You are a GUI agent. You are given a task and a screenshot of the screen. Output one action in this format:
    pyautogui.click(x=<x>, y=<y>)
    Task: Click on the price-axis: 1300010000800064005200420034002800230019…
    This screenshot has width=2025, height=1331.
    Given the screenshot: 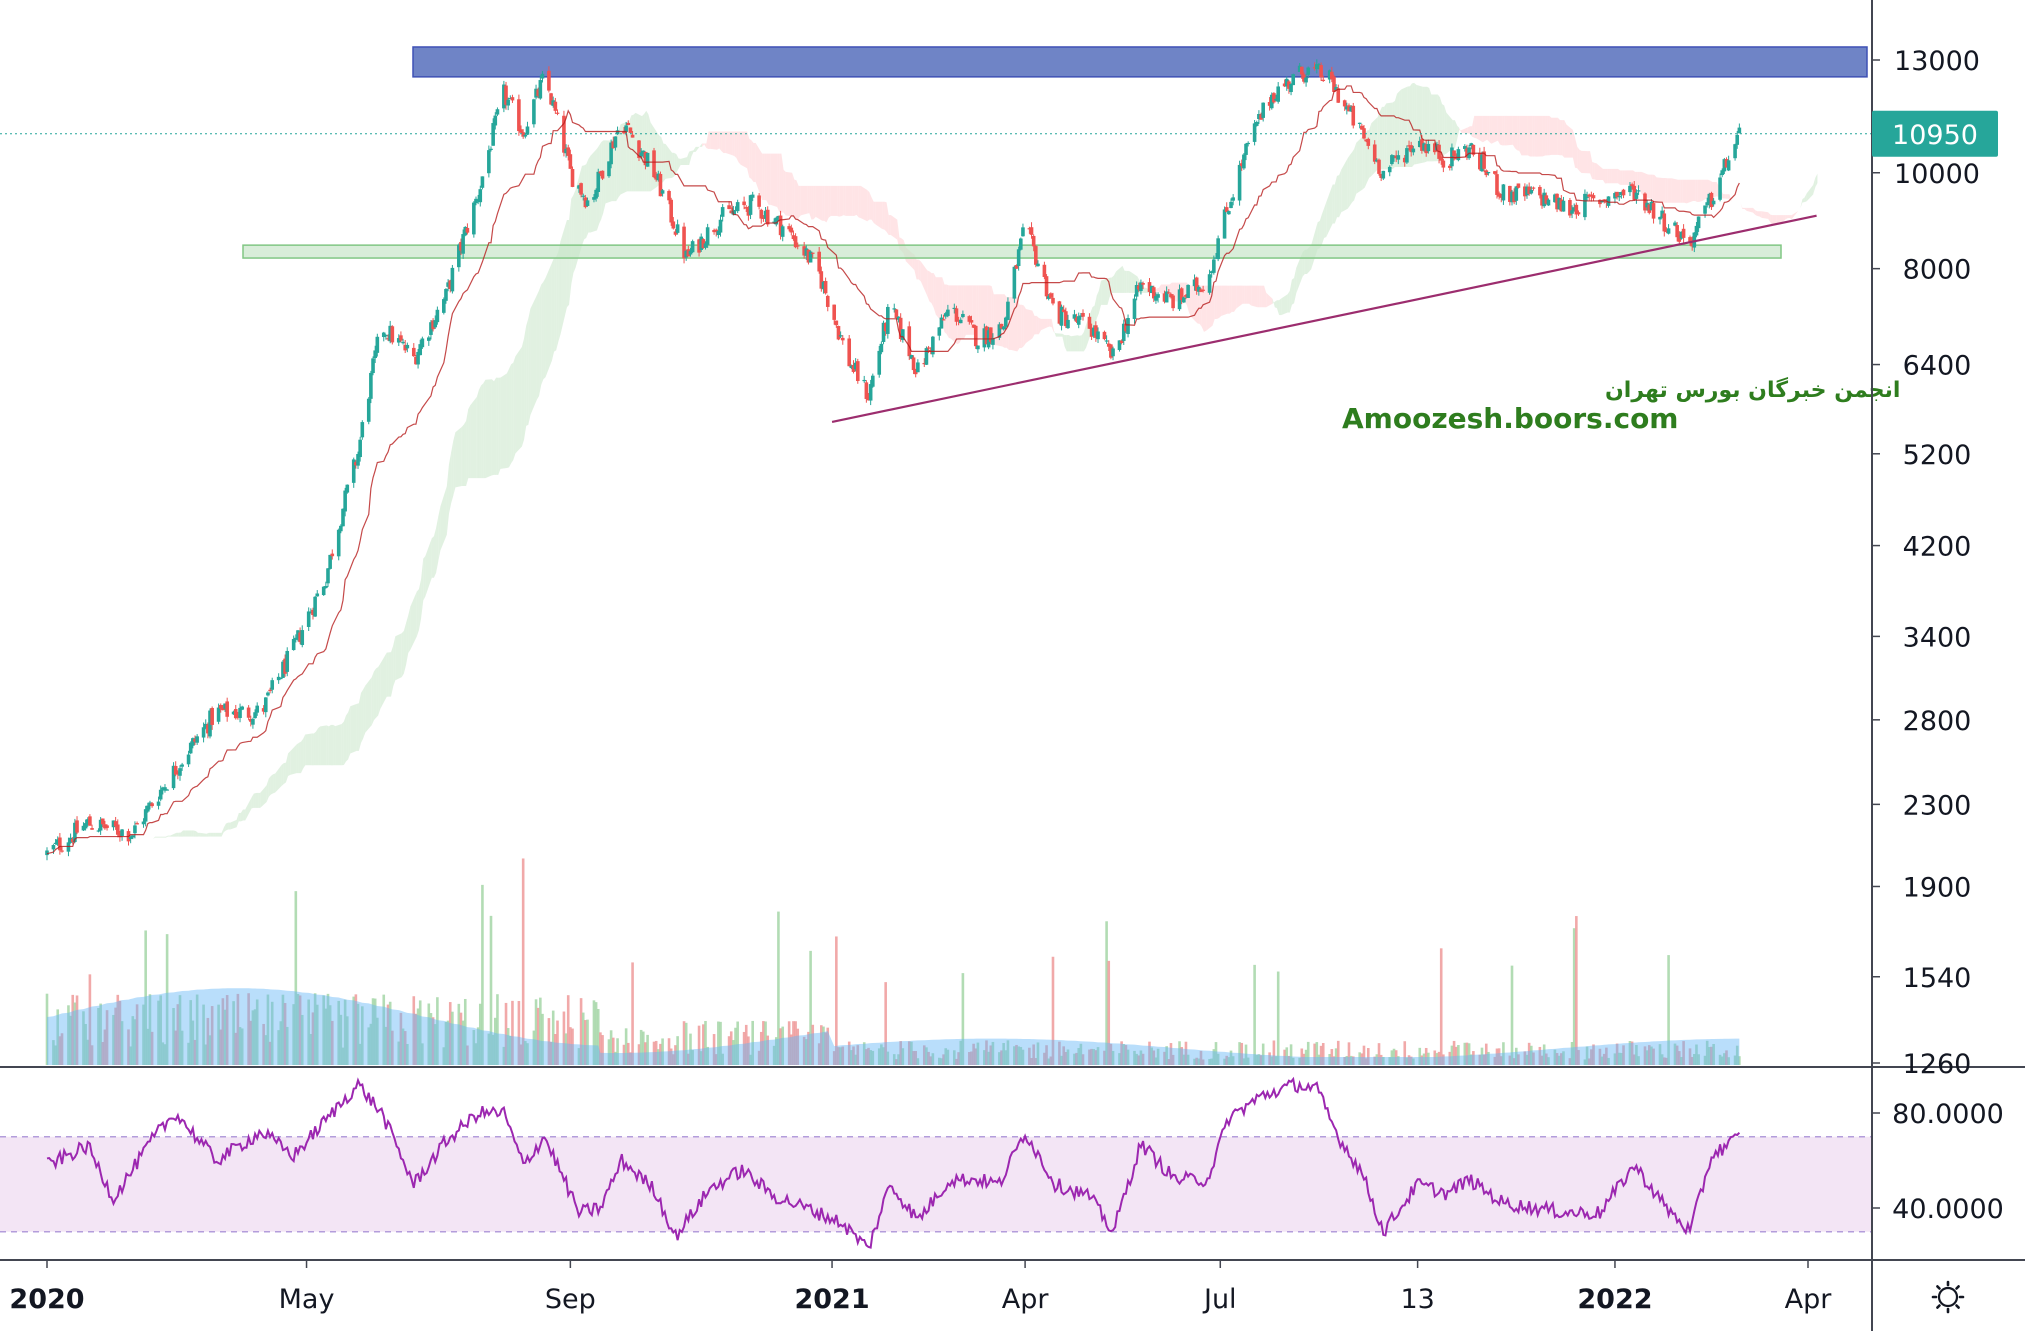 What is the action you would take?
    pyautogui.click(x=1926, y=563)
    